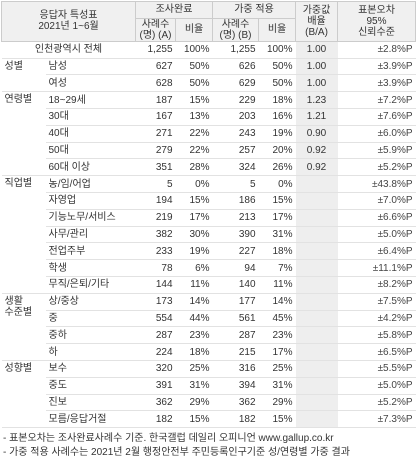 This screenshot has height=466, width=416. I want to click on cell-num: 0%, so click(277, 184).